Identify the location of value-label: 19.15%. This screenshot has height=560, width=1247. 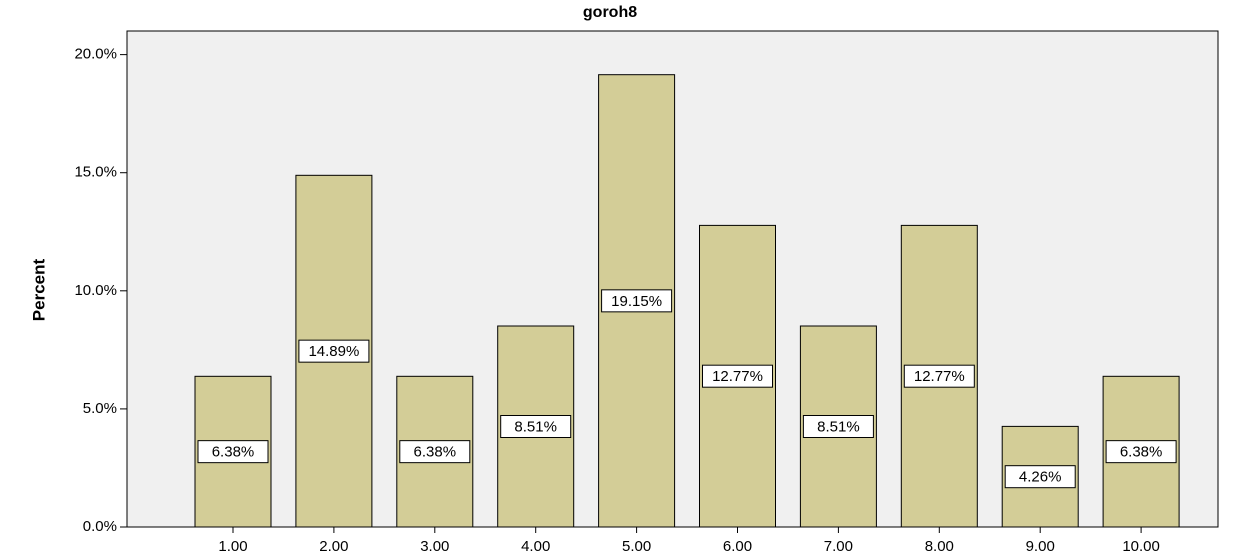
(636, 301).